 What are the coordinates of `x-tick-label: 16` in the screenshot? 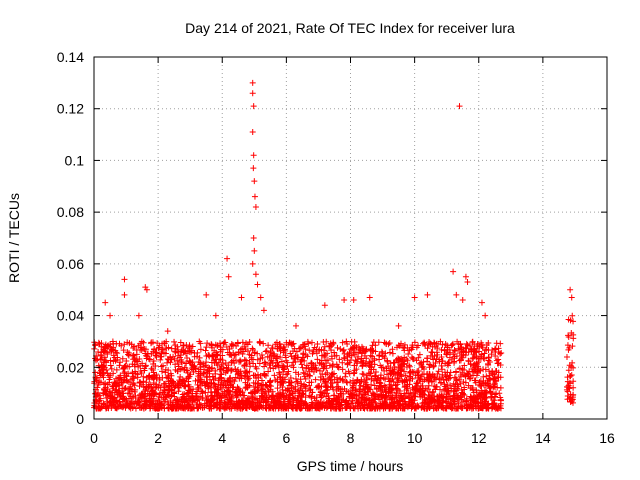 It's located at (607, 438).